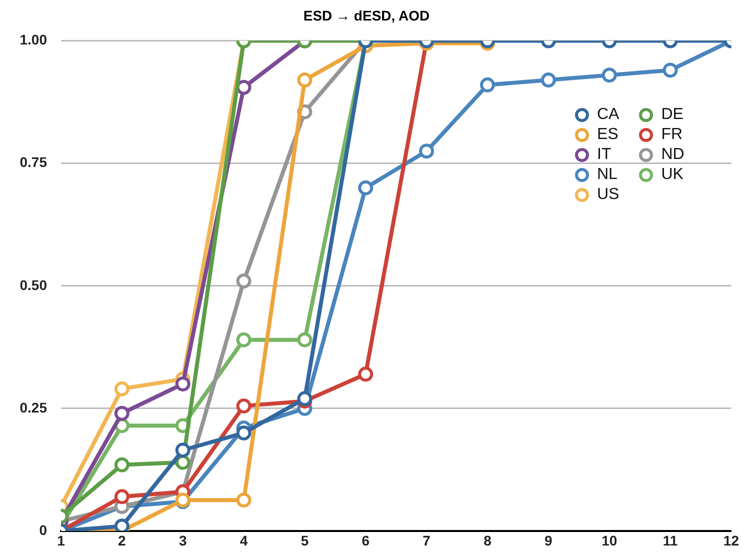 The height and width of the screenshot is (557, 741). I want to click on y-tick-label: 1.00, so click(34, 40).